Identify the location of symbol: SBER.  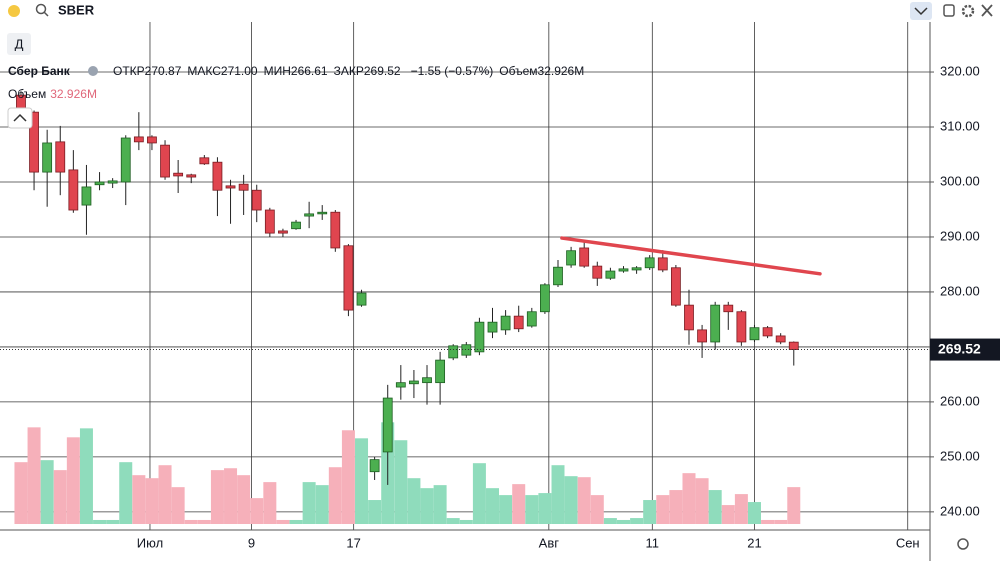
(76, 9).